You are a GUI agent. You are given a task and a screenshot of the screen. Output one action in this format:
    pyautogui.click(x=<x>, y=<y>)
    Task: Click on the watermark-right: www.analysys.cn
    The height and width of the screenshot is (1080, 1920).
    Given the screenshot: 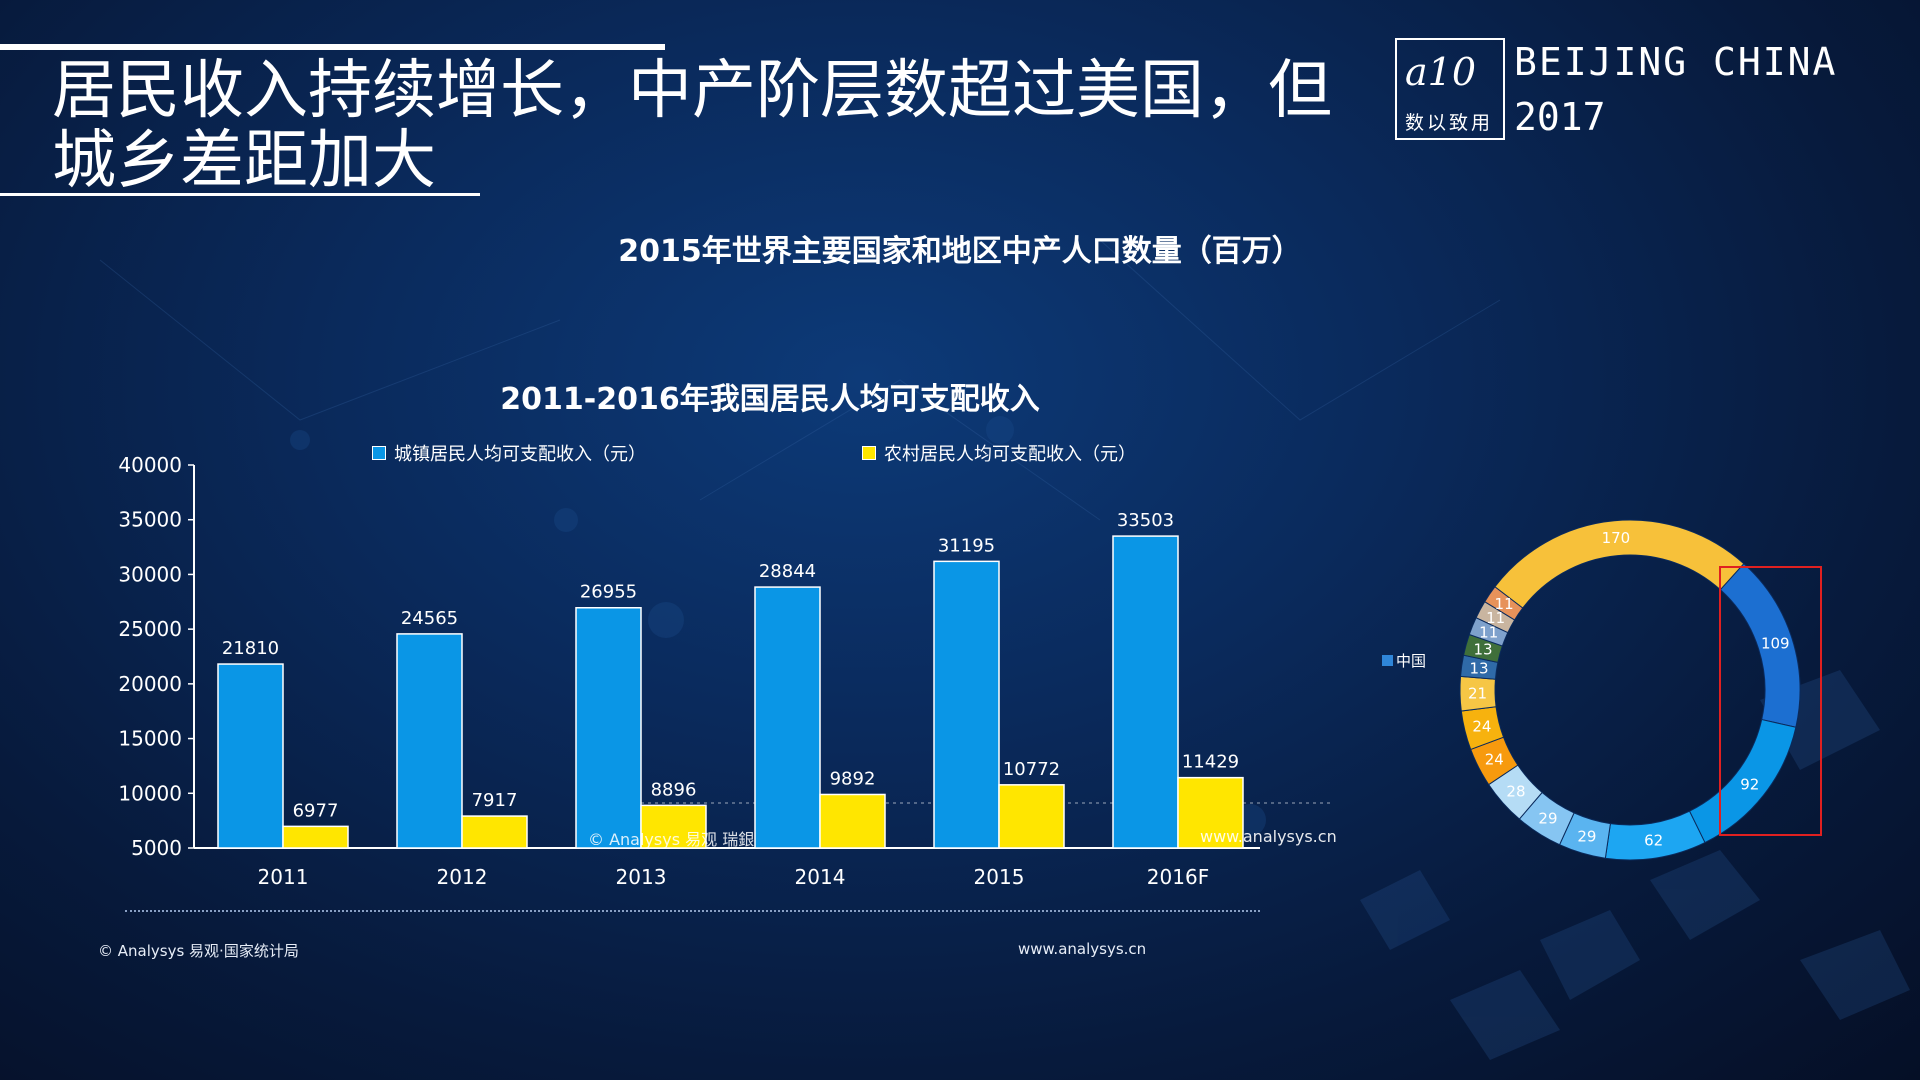 What is the action you would take?
    pyautogui.click(x=1268, y=836)
    